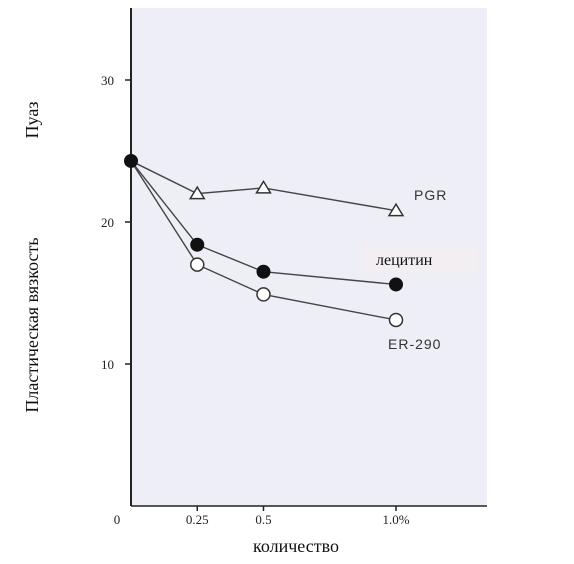  I want to click on series-label-pgr: PGR, so click(430, 195).